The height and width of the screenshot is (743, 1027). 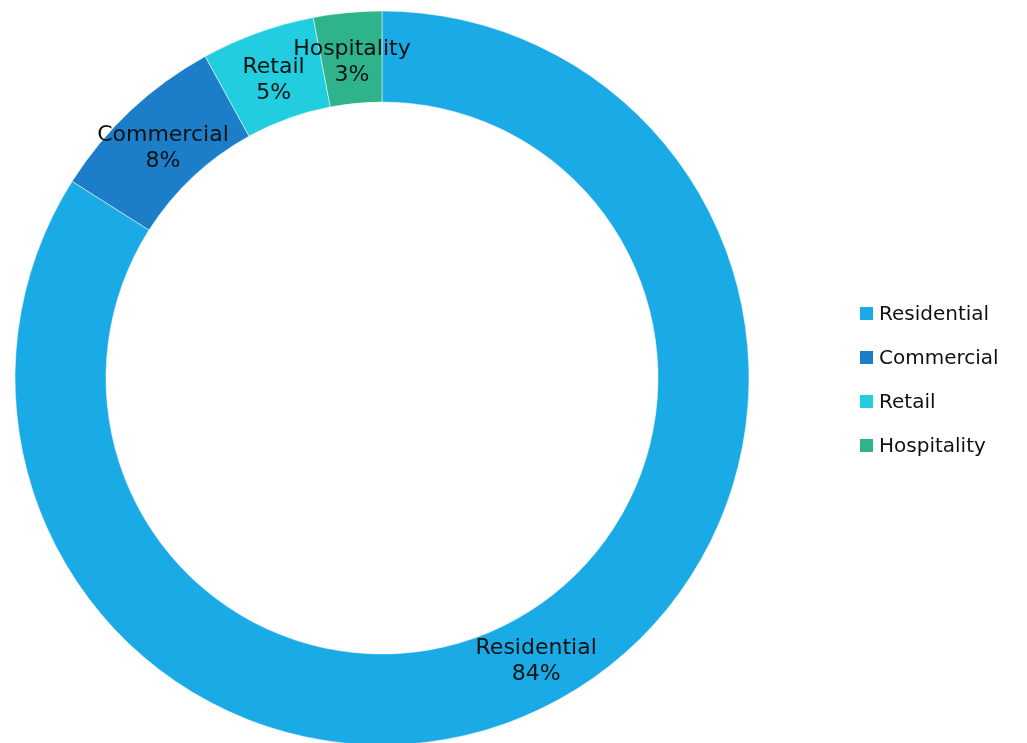 I want to click on data-label: 5%, so click(x=274, y=91).